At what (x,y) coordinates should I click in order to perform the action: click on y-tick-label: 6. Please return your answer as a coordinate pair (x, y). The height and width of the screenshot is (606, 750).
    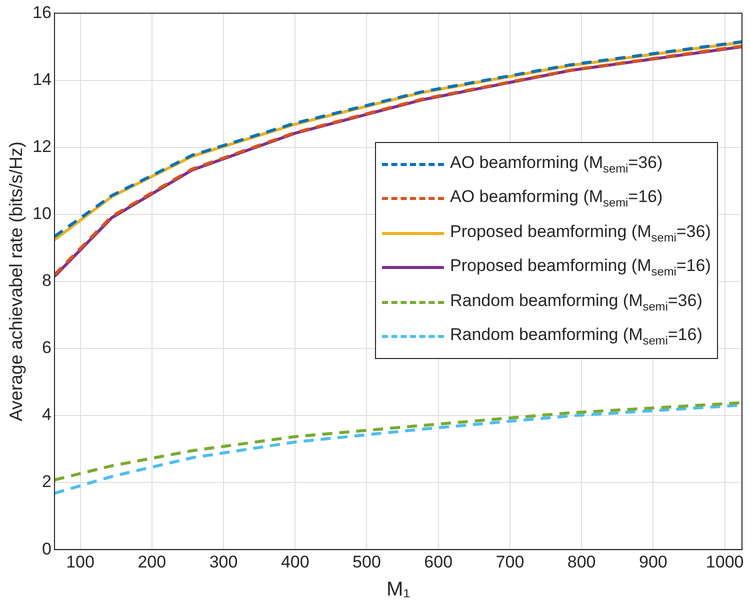
    Looking at the image, I should click on (47, 348).